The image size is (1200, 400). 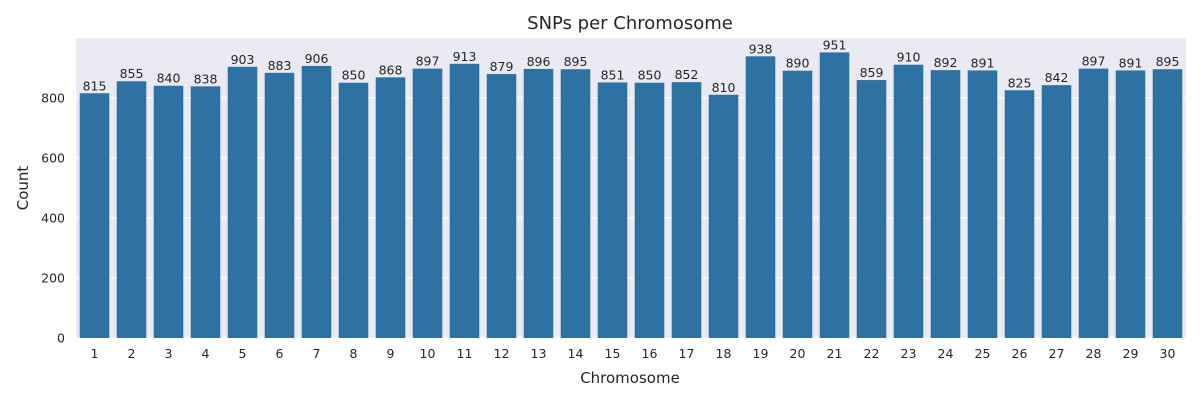 What do you see at coordinates (61, 338) in the screenshot?
I see `y-tick-label: 0` at bounding box center [61, 338].